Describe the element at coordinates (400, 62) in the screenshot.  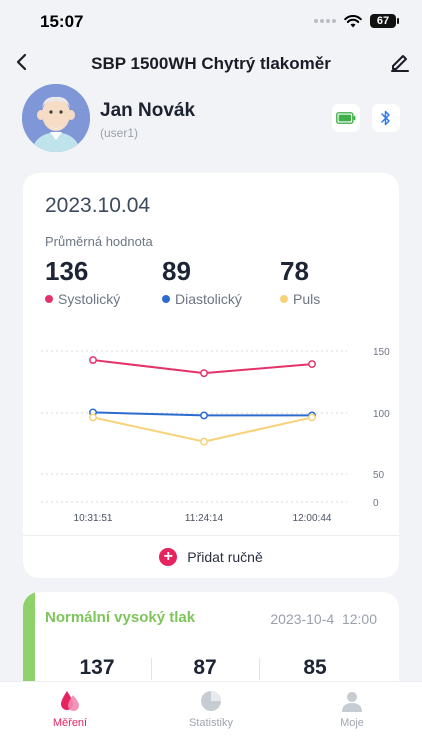
I see `edit-icon` at that location.